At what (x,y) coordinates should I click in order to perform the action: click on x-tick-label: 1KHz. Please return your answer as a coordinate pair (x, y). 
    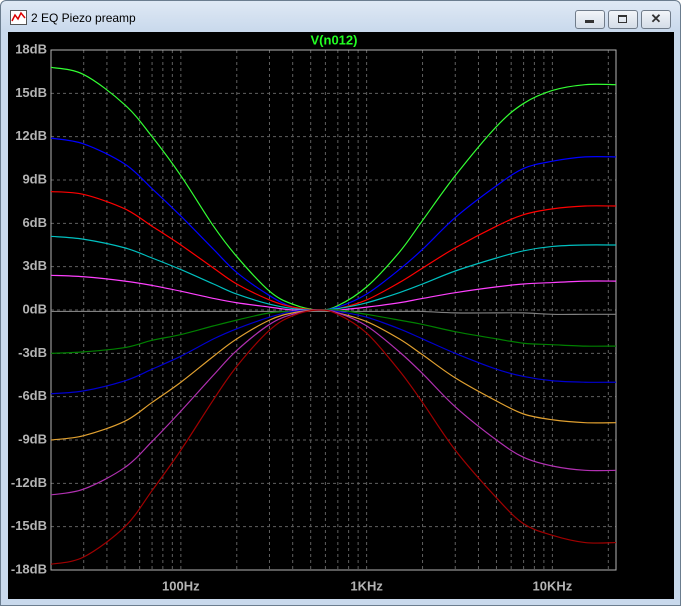
    Looking at the image, I should click on (366, 585).